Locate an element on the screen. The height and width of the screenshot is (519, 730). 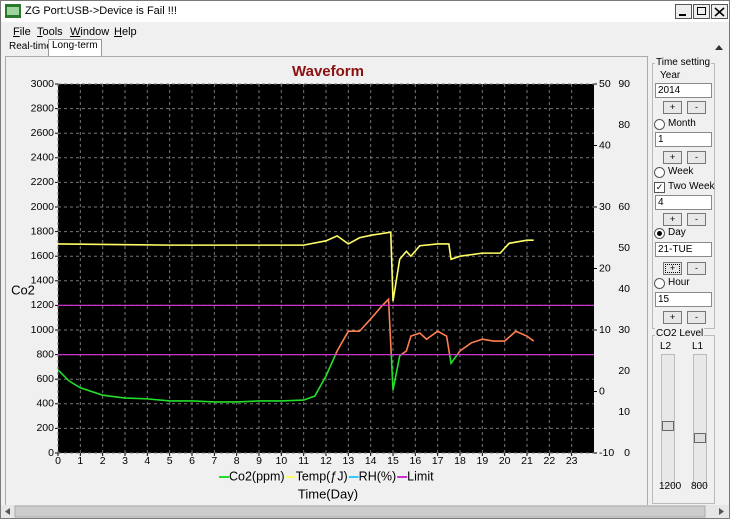
y3-tick-label: 30 is located at coordinates (624, 330).